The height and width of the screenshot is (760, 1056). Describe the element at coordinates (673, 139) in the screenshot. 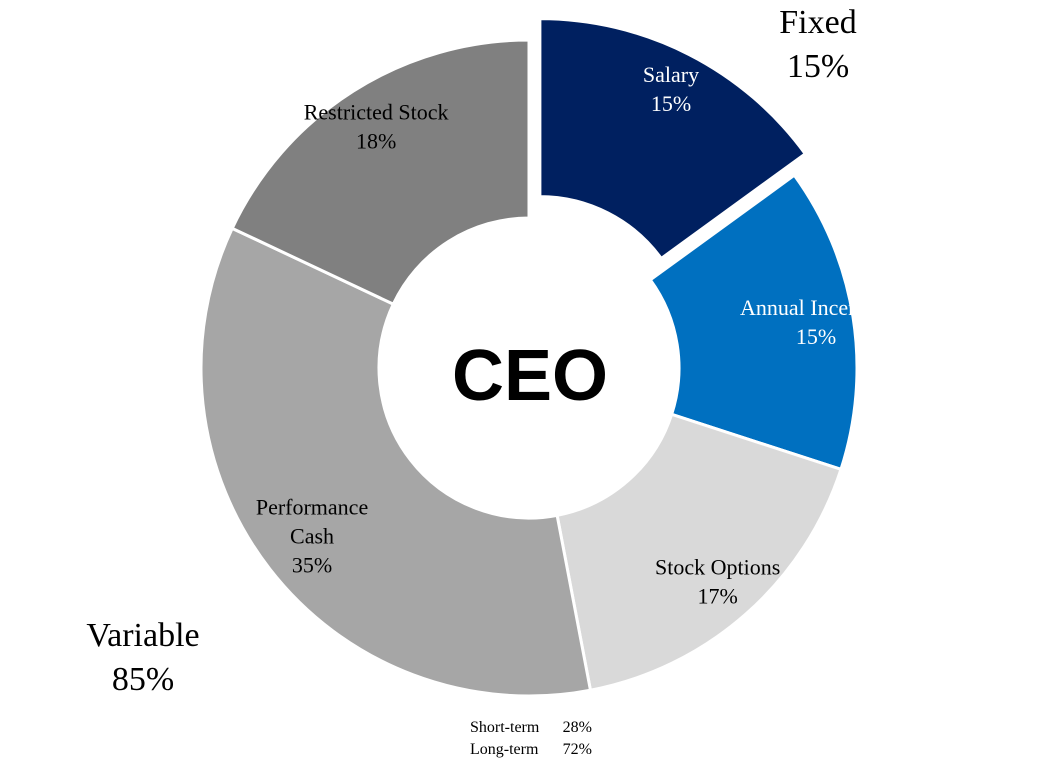

I see `slice-salary` at that location.